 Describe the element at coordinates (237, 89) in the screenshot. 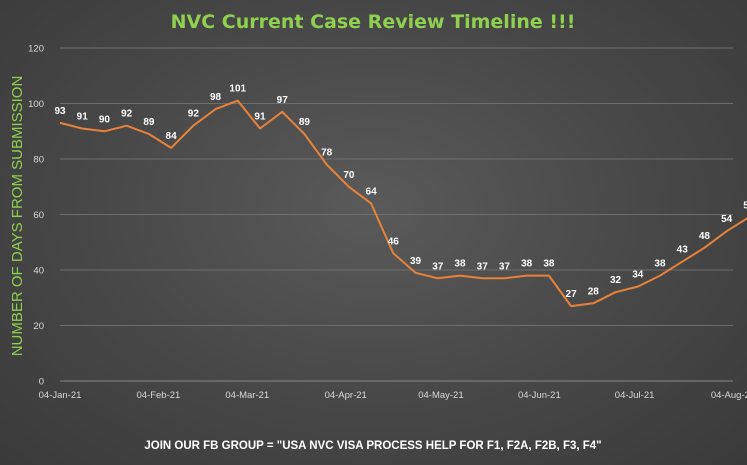

I see `data-label: 101` at that location.